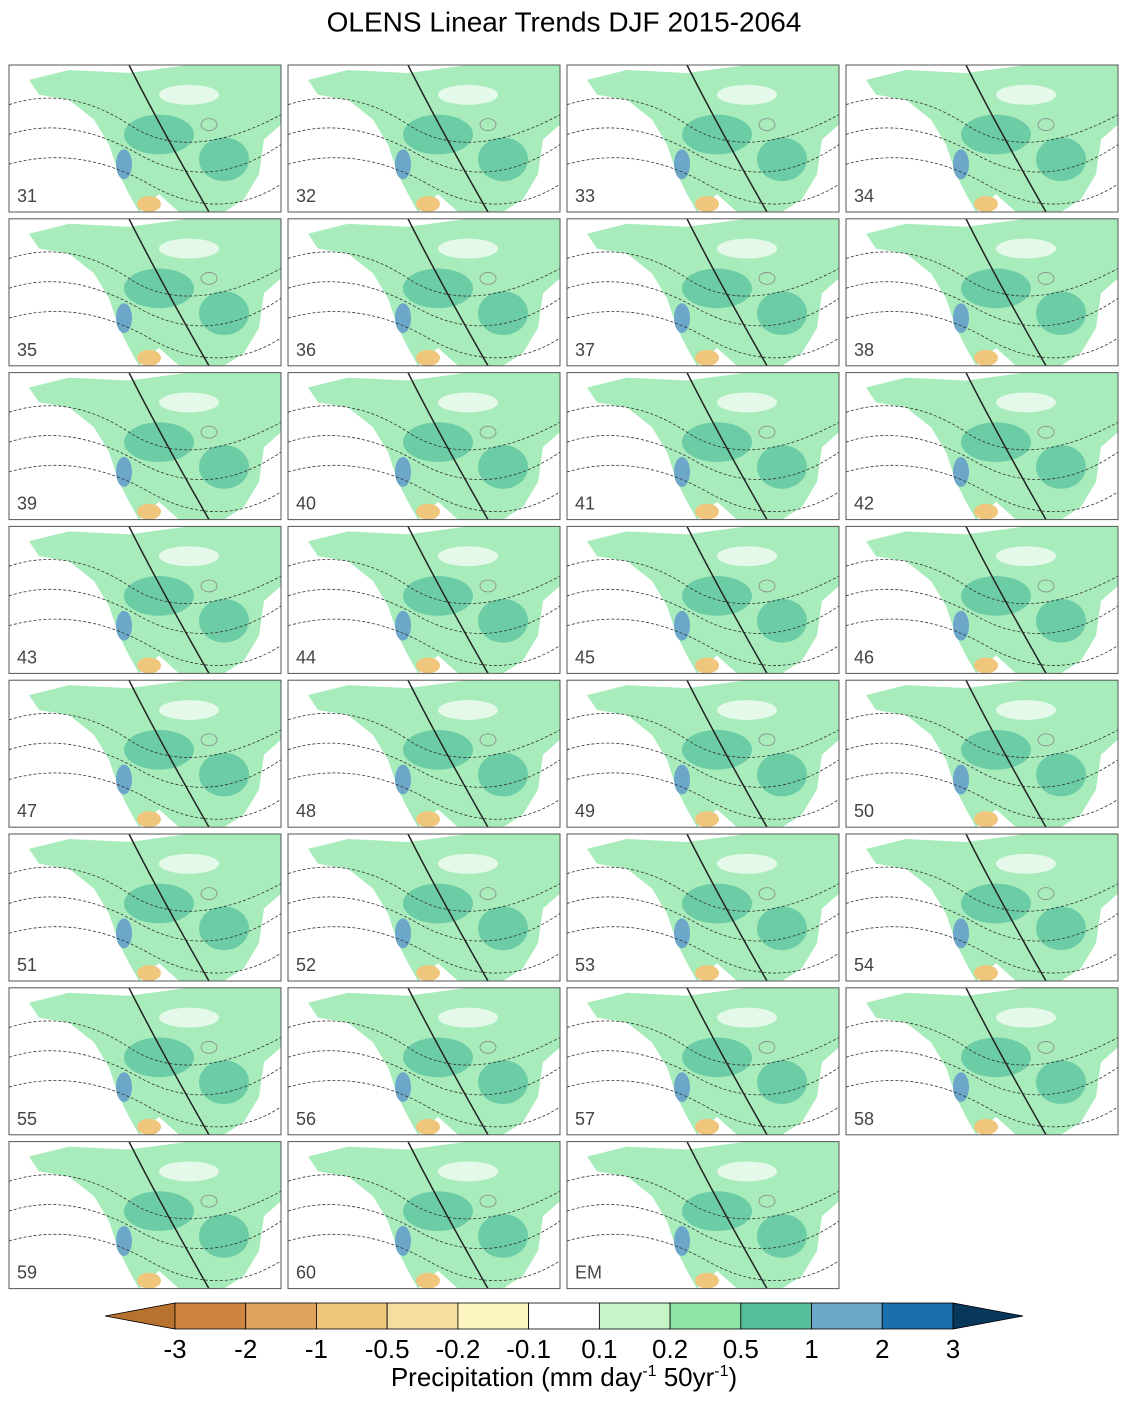 This screenshot has width=1128, height=1415. I want to click on panel-label: 51, so click(27, 965).